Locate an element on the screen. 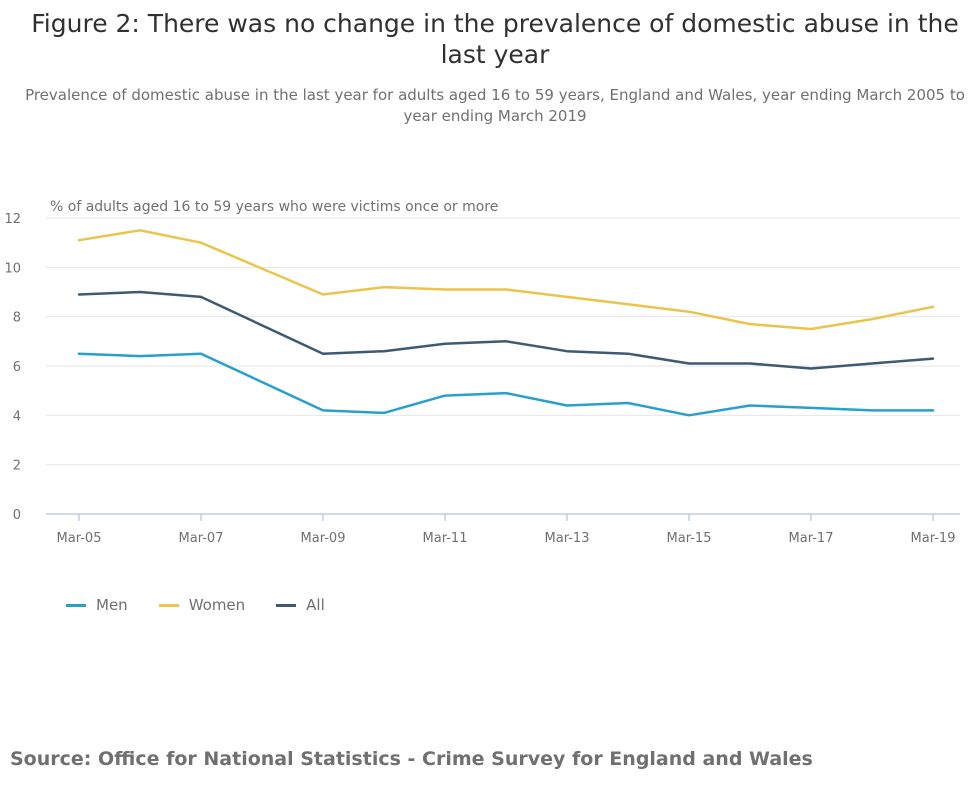 This screenshot has width=970, height=800. y-tick-label: 2 is located at coordinates (17, 466).